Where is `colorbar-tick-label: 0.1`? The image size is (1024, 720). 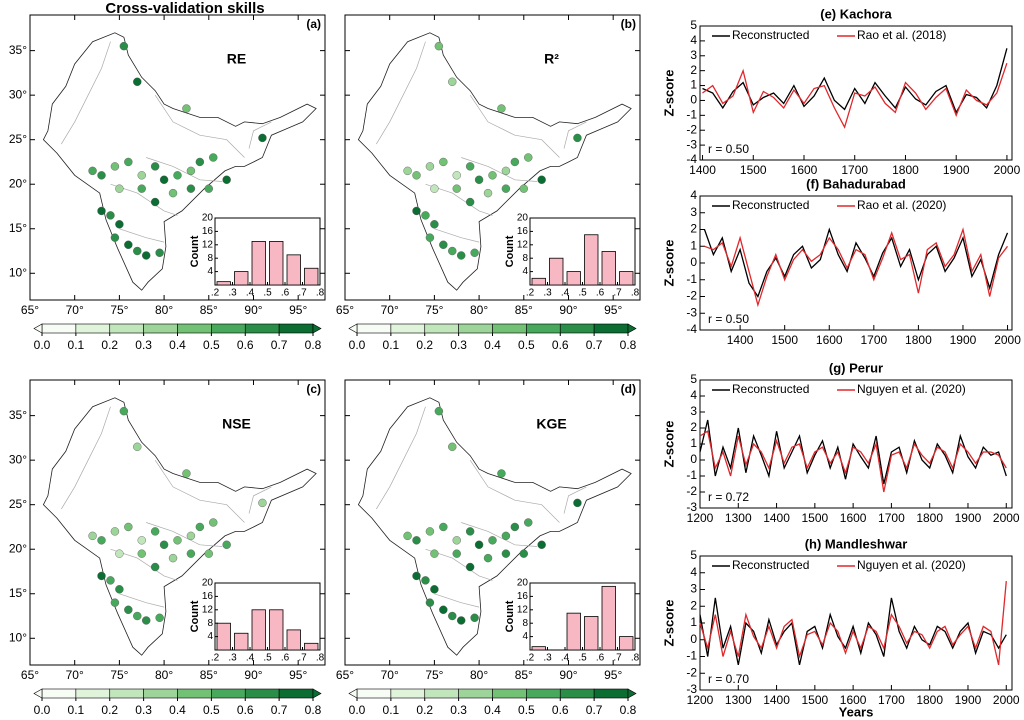 colorbar-tick-label: 0.1 is located at coordinates (391, 345).